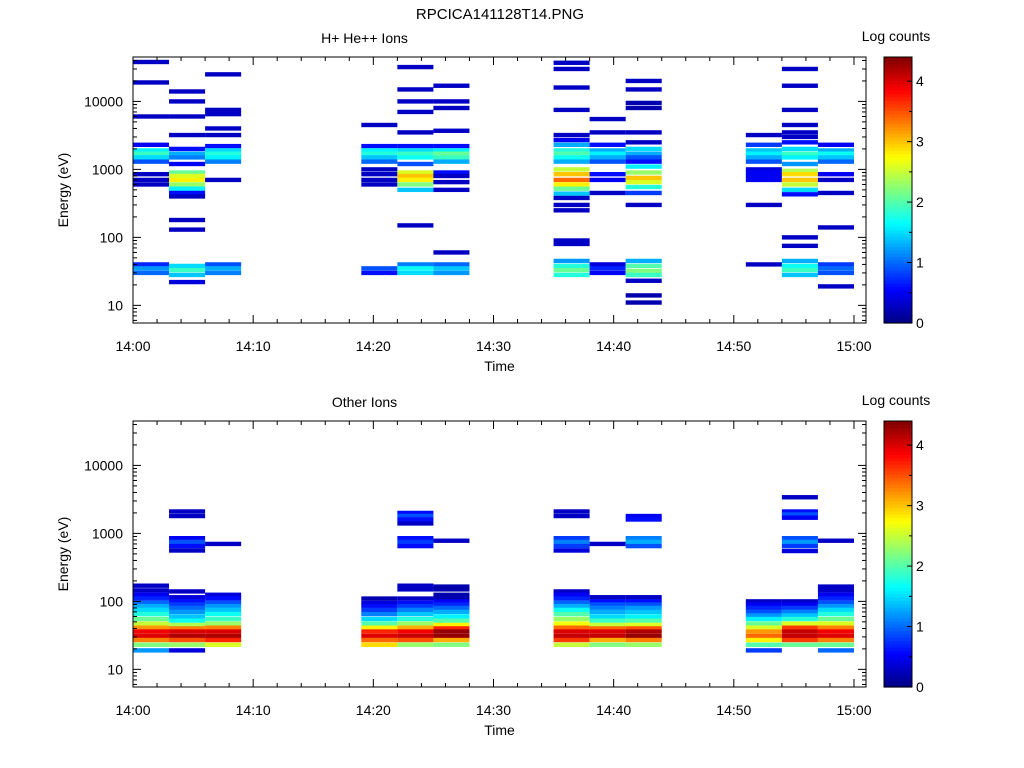 Image resolution: width=1024 pixels, height=768 pixels. I want to click on heatmap-cells, so click(493, 574).